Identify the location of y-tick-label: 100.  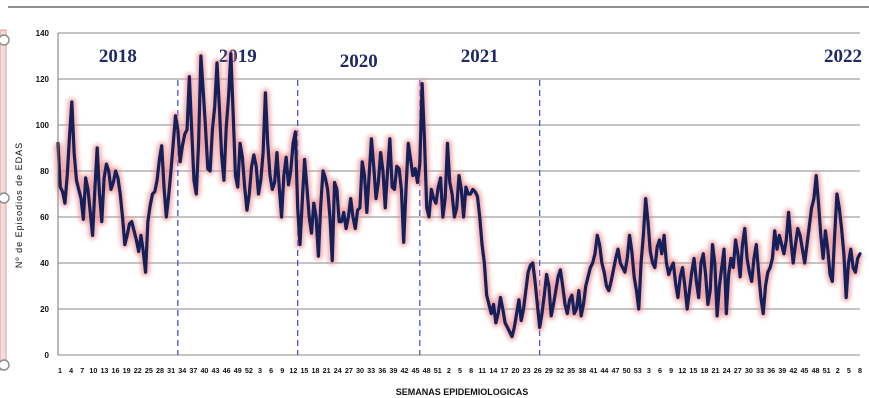
(43, 125).